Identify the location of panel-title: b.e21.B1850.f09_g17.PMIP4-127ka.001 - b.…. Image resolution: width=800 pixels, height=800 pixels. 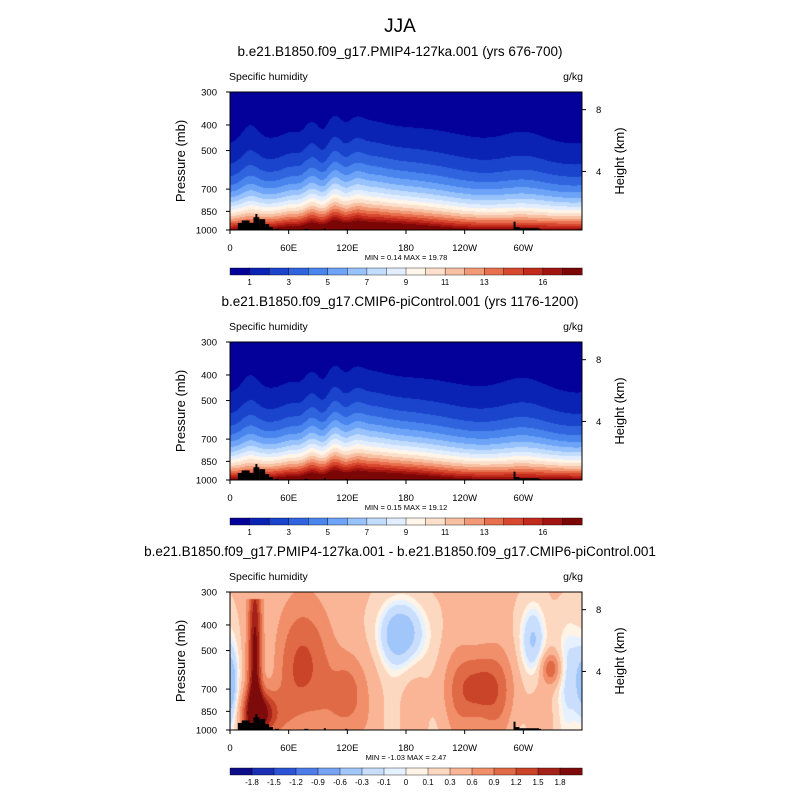
(400, 551).